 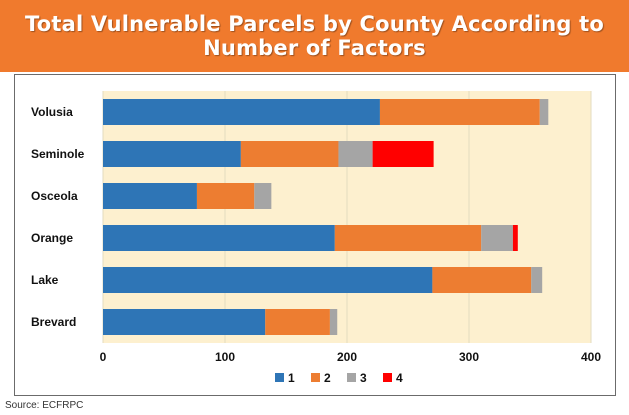 I want to click on x-tick-label: 300, so click(x=469, y=357).